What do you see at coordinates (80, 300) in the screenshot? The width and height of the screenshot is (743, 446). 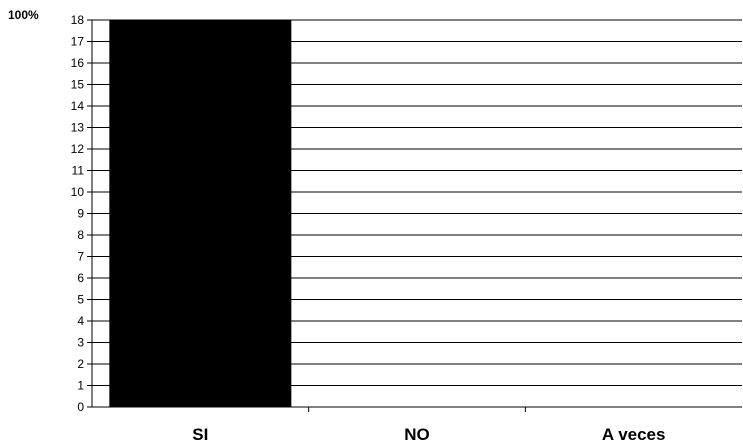 I see `y-tick-label: 5` at bounding box center [80, 300].